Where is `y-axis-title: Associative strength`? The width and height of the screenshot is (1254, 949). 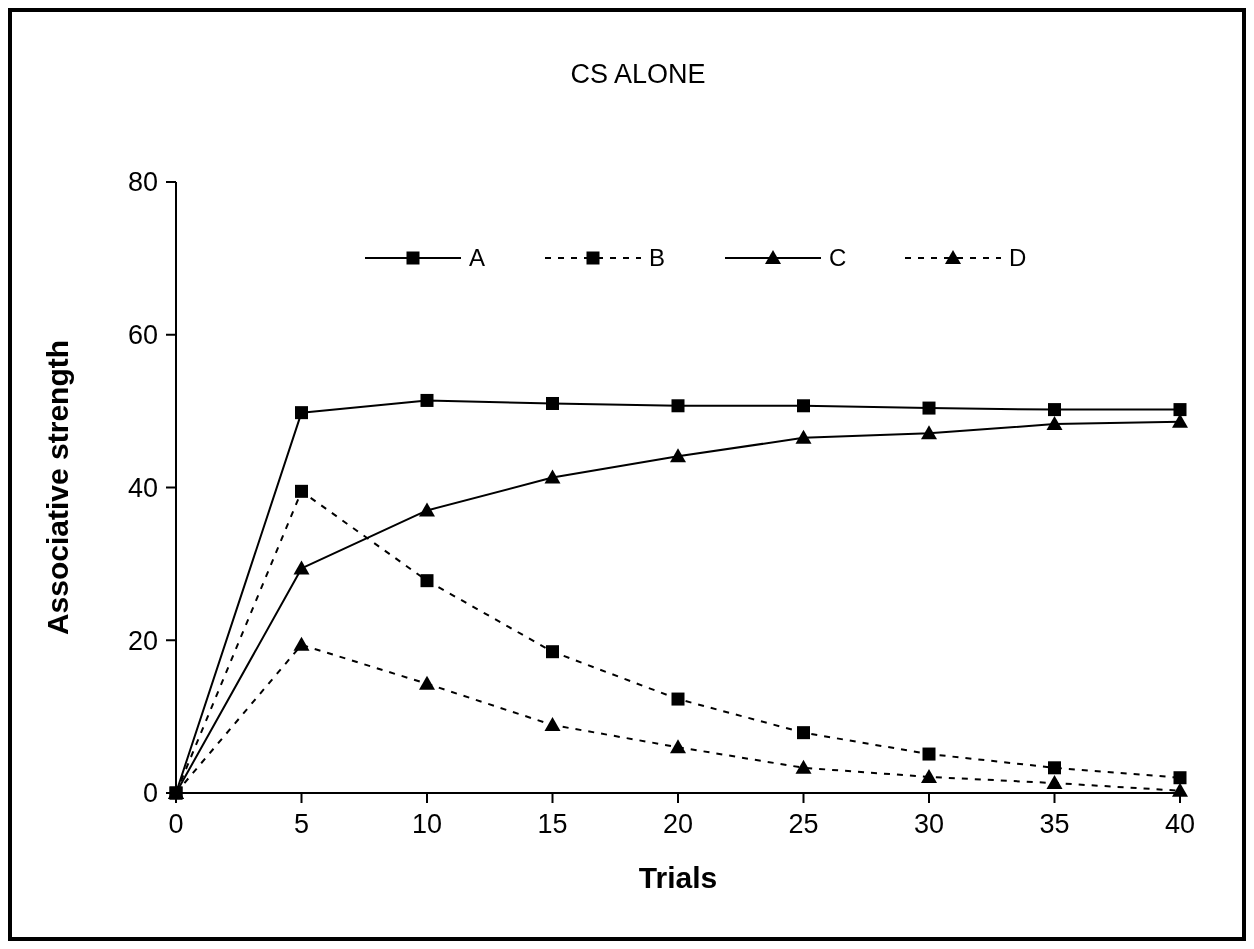
y-axis-title: Associative strength is located at coordinates (57, 487).